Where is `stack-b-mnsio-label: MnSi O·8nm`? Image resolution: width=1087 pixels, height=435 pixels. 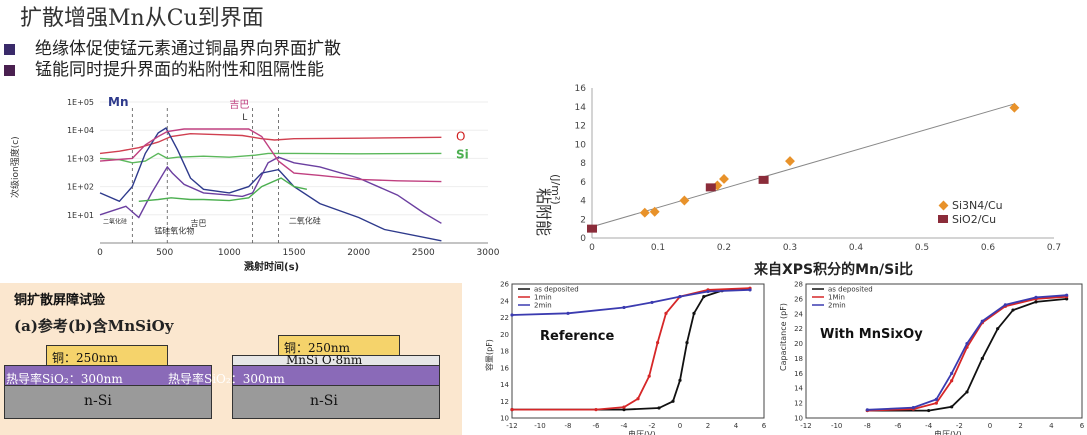
stack-b-mnsio-label: MnSi O·8nm is located at coordinates (324, 360).